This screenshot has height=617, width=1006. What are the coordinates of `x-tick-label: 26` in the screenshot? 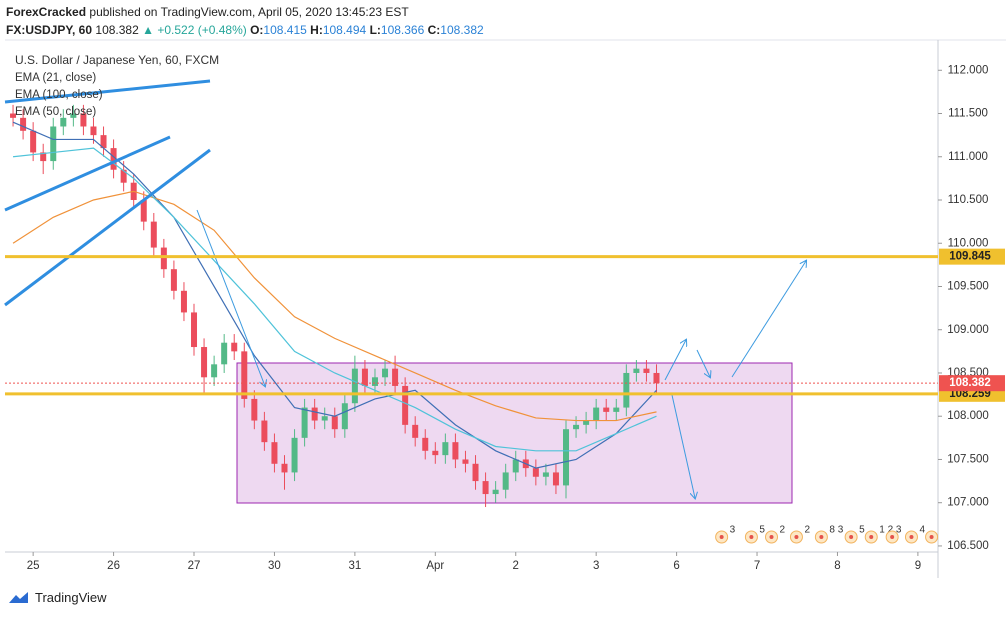 It's located at (113, 566).